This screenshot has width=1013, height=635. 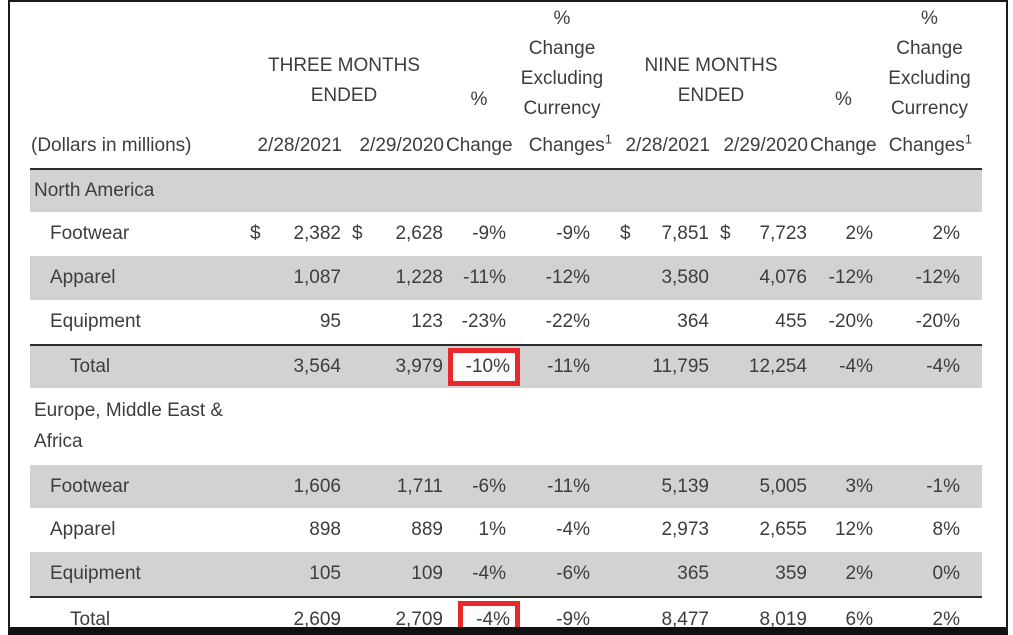 I want to click on pct-fx-cell: -12%, so click(x=929, y=278).